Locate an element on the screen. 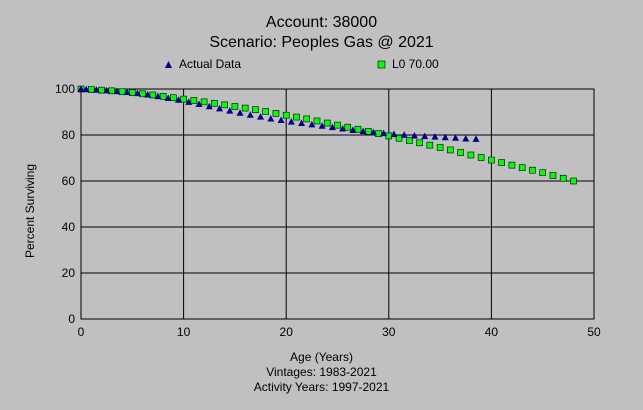 The width and height of the screenshot is (643, 410). legend-l0-70: L0 70.00 is located at coordinates (408, 64).